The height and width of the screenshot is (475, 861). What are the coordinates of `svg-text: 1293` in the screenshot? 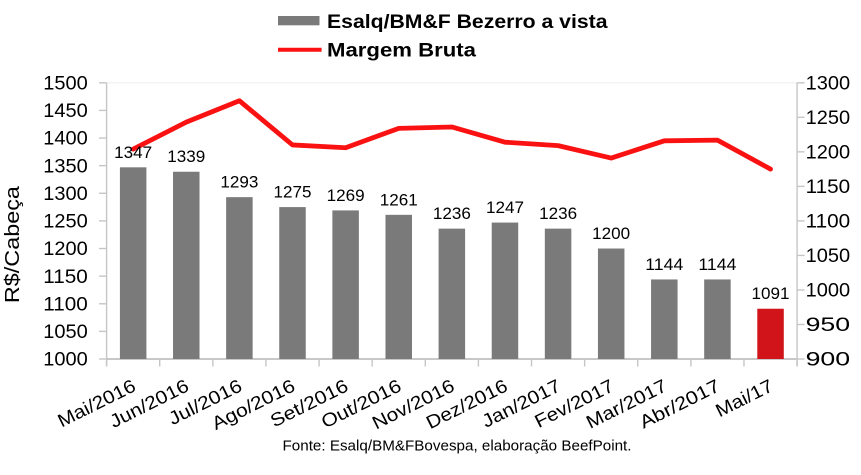 It's located at (239, 182).